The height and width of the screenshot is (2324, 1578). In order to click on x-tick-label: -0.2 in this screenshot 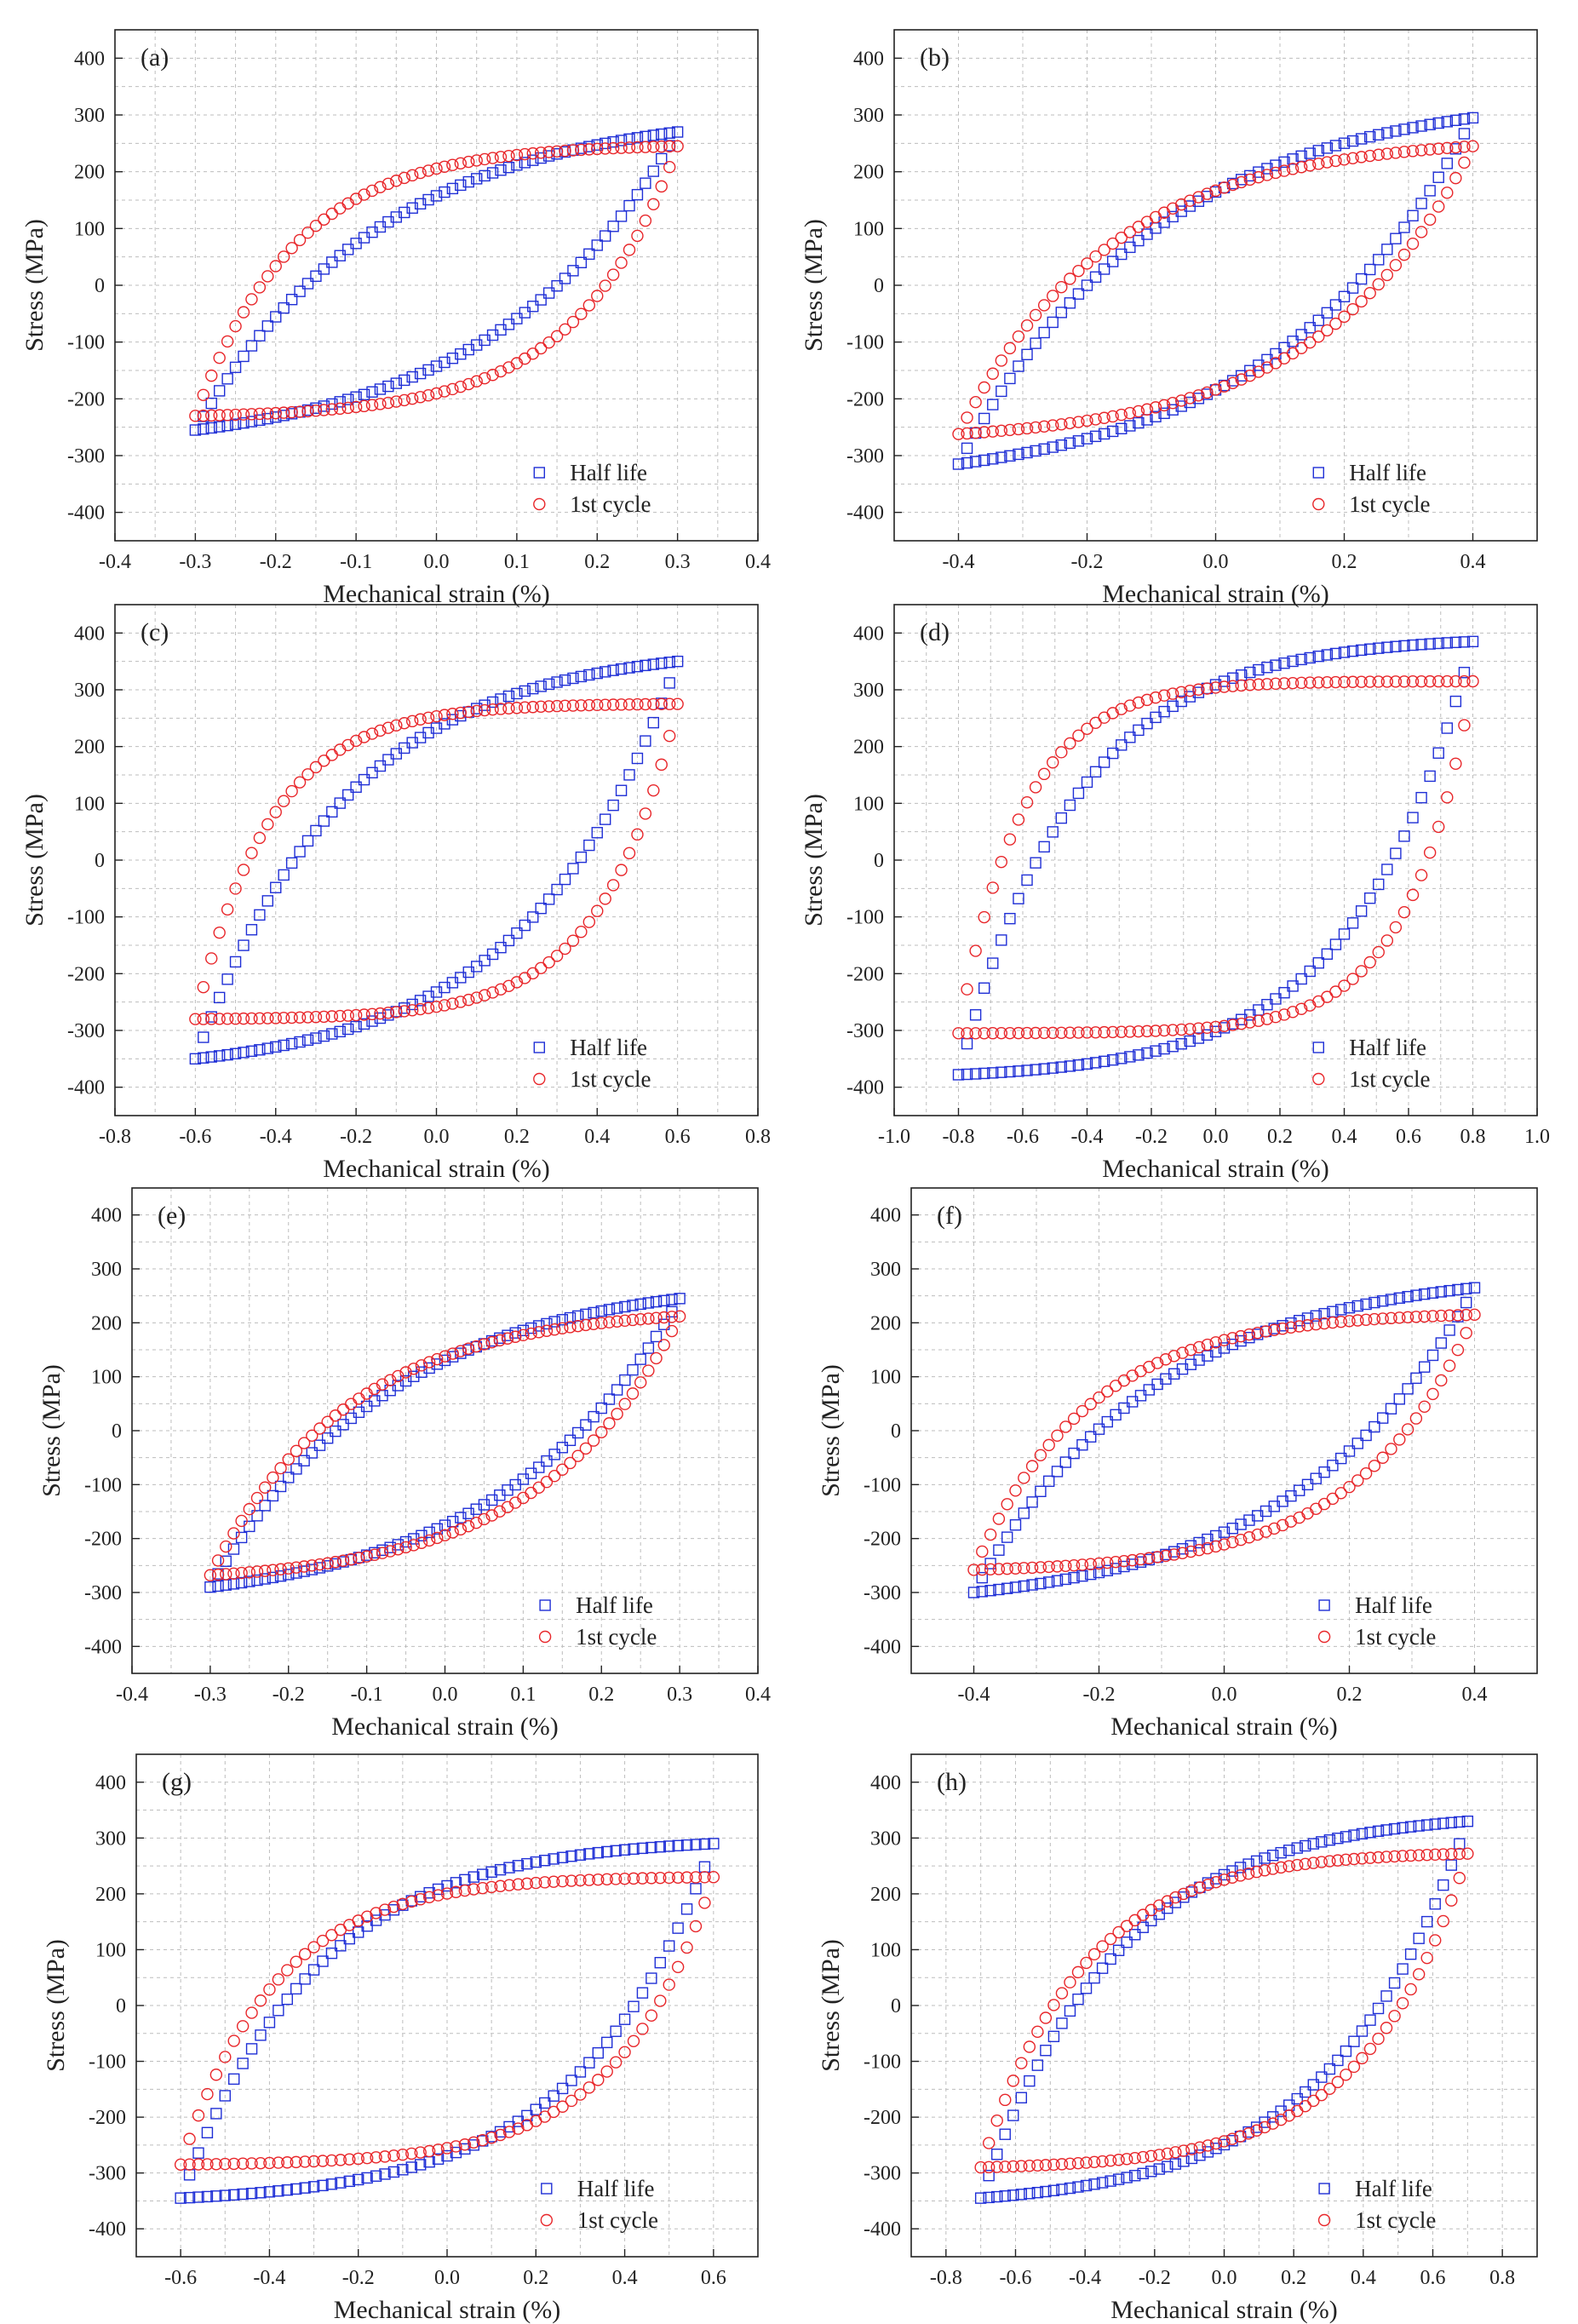, I will do `click(276, 562)`.